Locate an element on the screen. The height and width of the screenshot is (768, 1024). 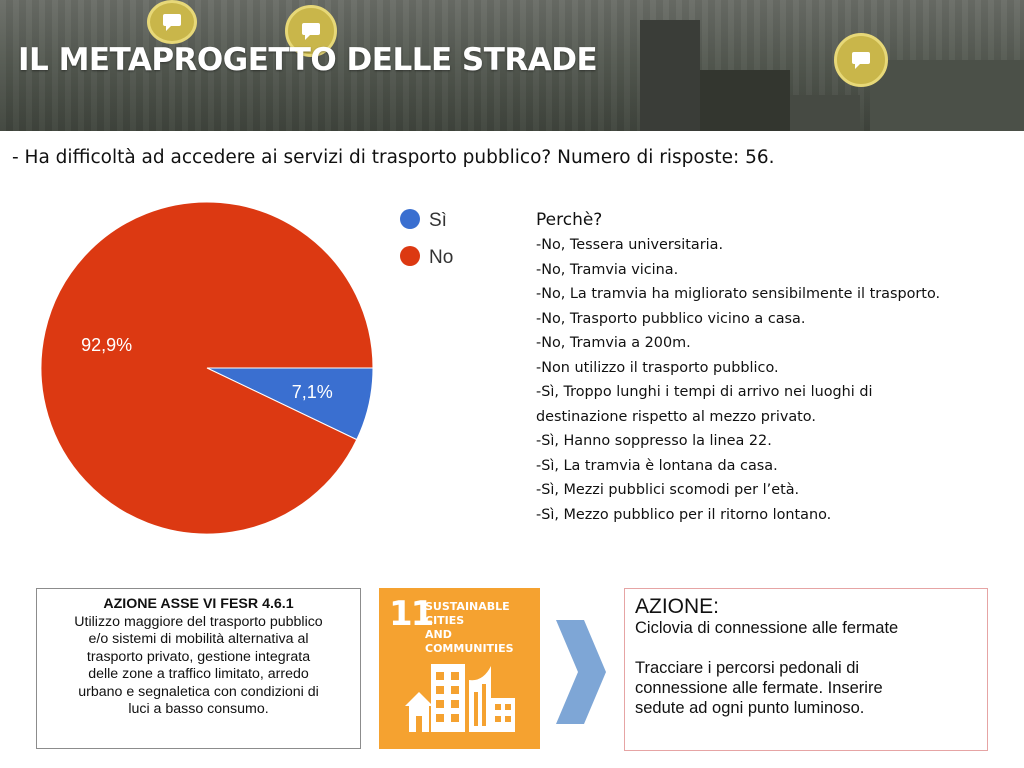
fesr-text-line: delle zone a traffico limitato, arredo is located at coordinates (198, 674).